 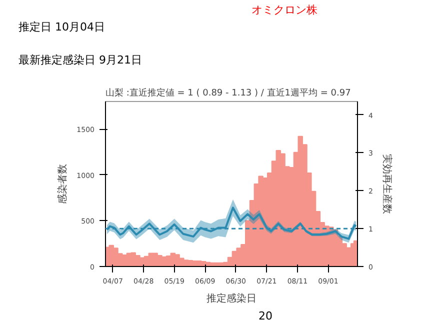 What do you see at coordinates (386, 184) in the screenshot?
I see `y2-axis-title: 実効再生産数` at bounding box center [386, 184].